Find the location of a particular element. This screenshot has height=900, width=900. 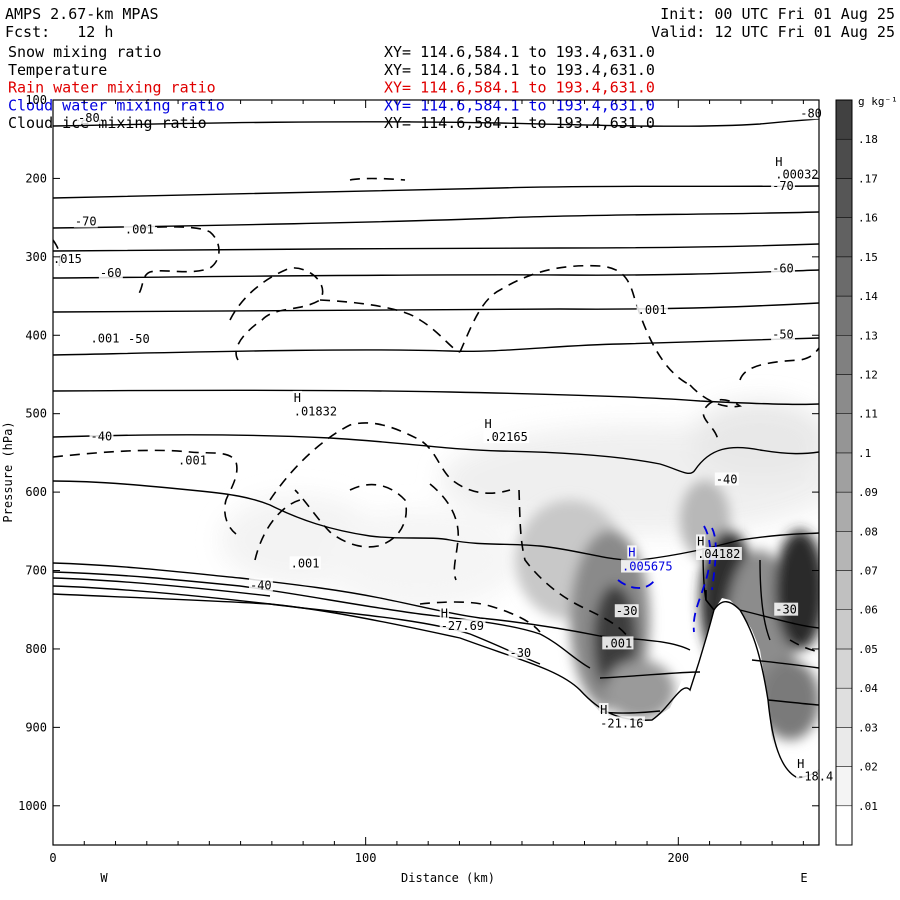

cloud-water-label: H is located at coordinates (631, 552).